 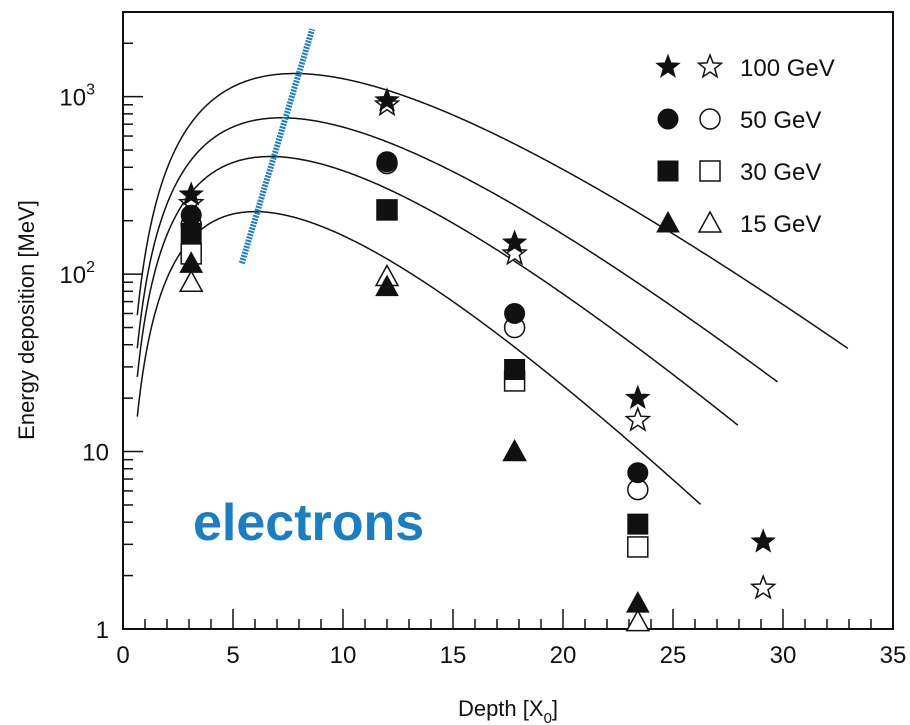 I want to click on y-tick-label: 10², so click(x=77, y=274).